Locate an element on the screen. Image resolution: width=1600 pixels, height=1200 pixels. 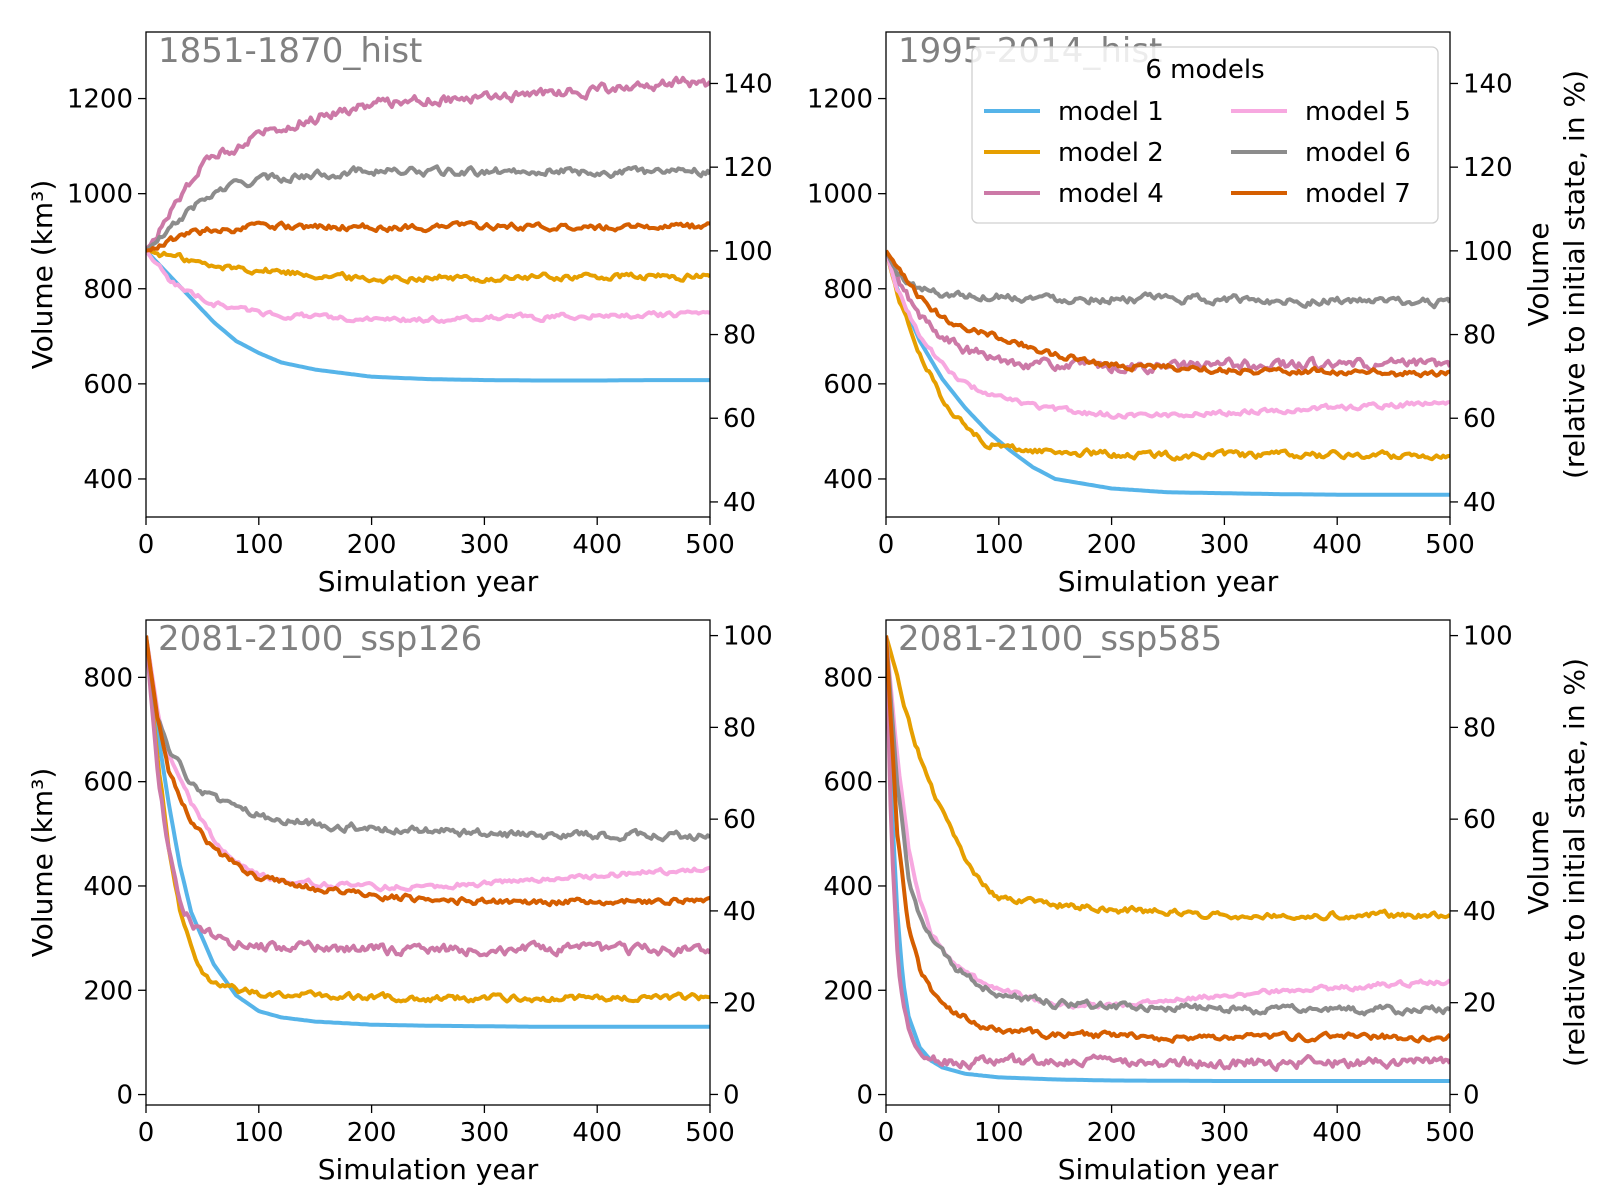
y-right-axis-label: Volume (relative to initial state, in %) is located at coordinates (1556, 862).